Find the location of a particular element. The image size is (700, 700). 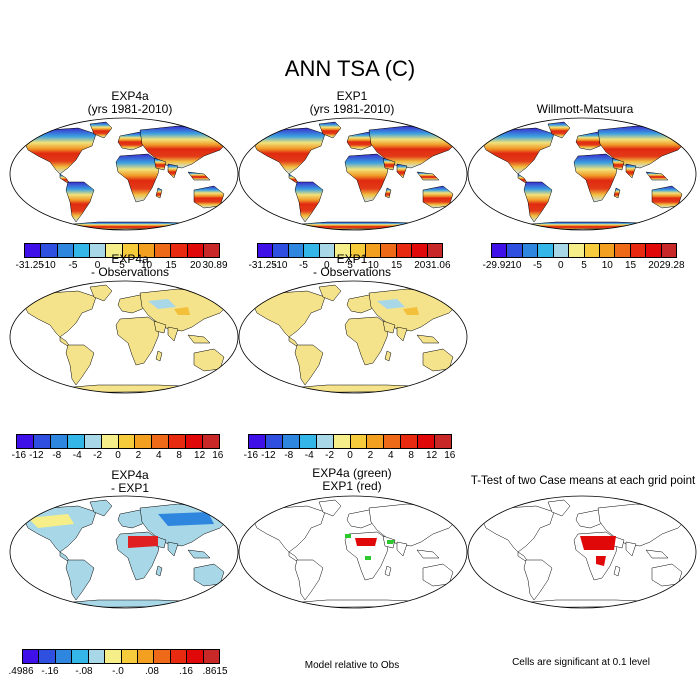

colorbar-tick-label: -12 is located at coordinates (36, 455).